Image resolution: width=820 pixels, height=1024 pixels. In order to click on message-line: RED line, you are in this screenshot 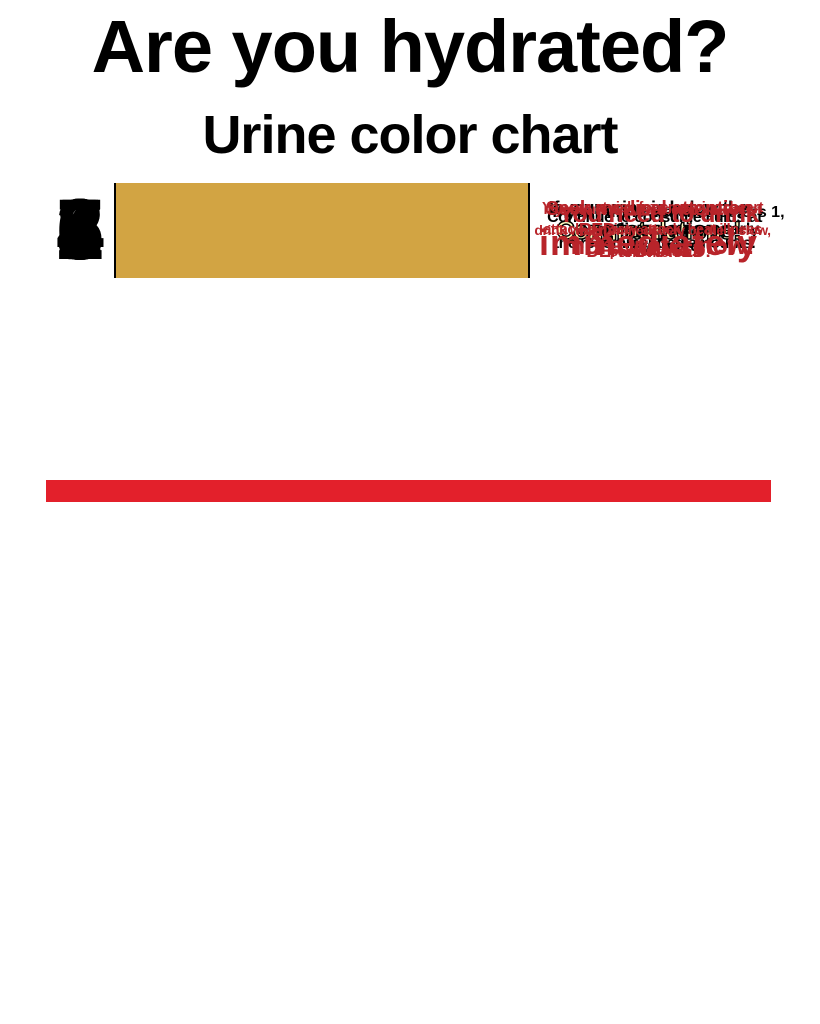, I will do `click(649, 231)`.